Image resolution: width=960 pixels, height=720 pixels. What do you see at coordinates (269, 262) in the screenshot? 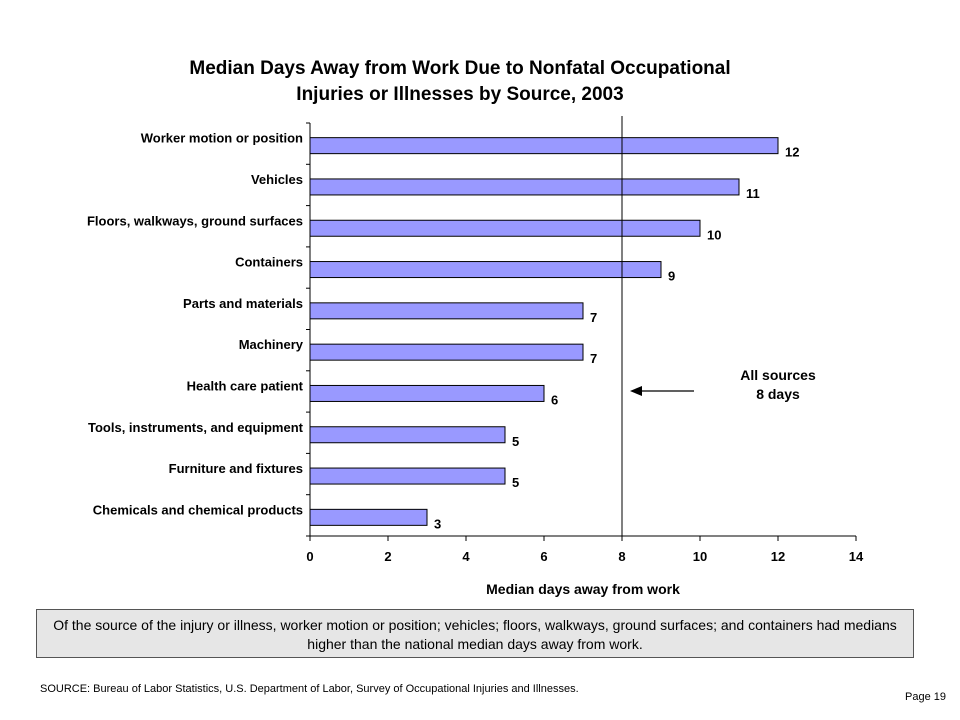
I see `category-label: Containers` at bounding box center [269, 262].